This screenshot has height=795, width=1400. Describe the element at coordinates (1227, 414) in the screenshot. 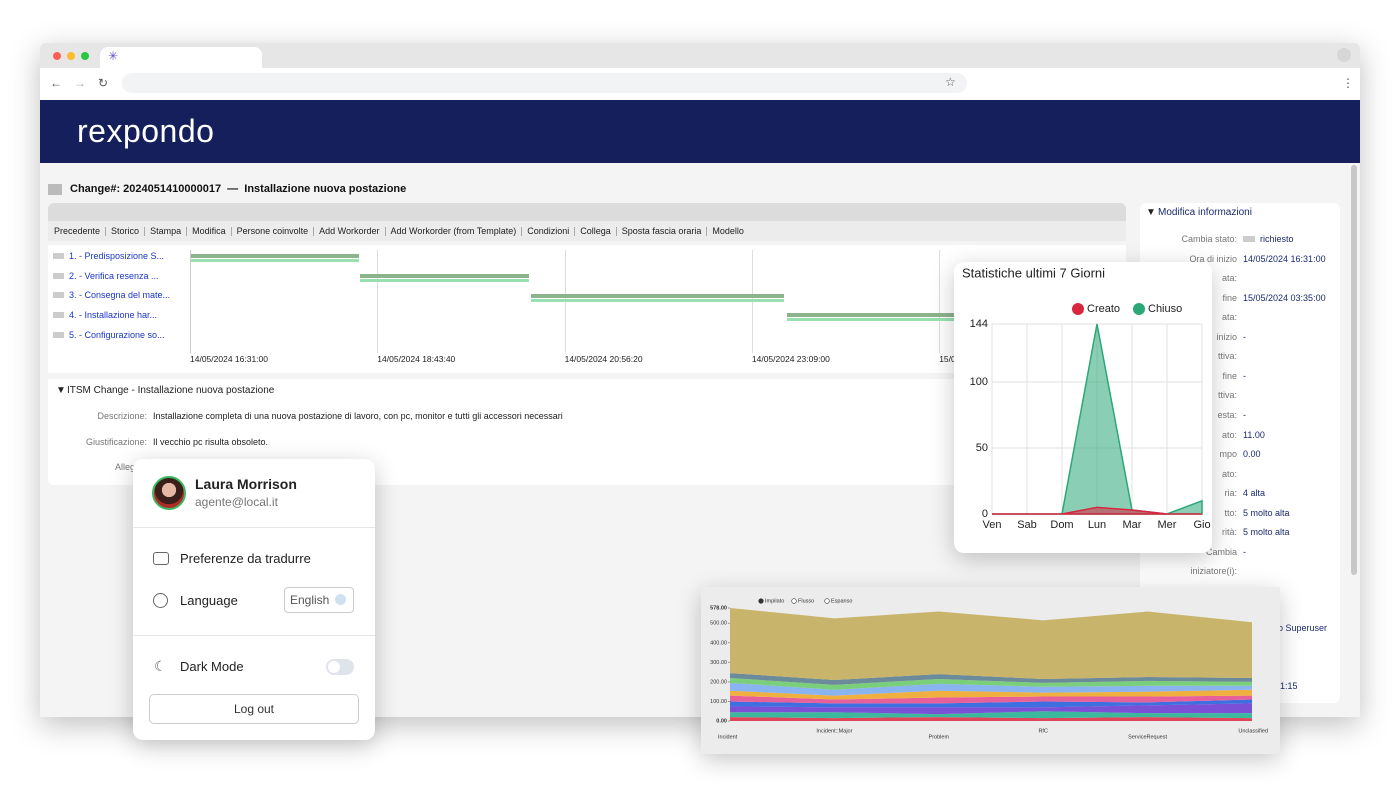

I see `side-label: esta:` at that location.